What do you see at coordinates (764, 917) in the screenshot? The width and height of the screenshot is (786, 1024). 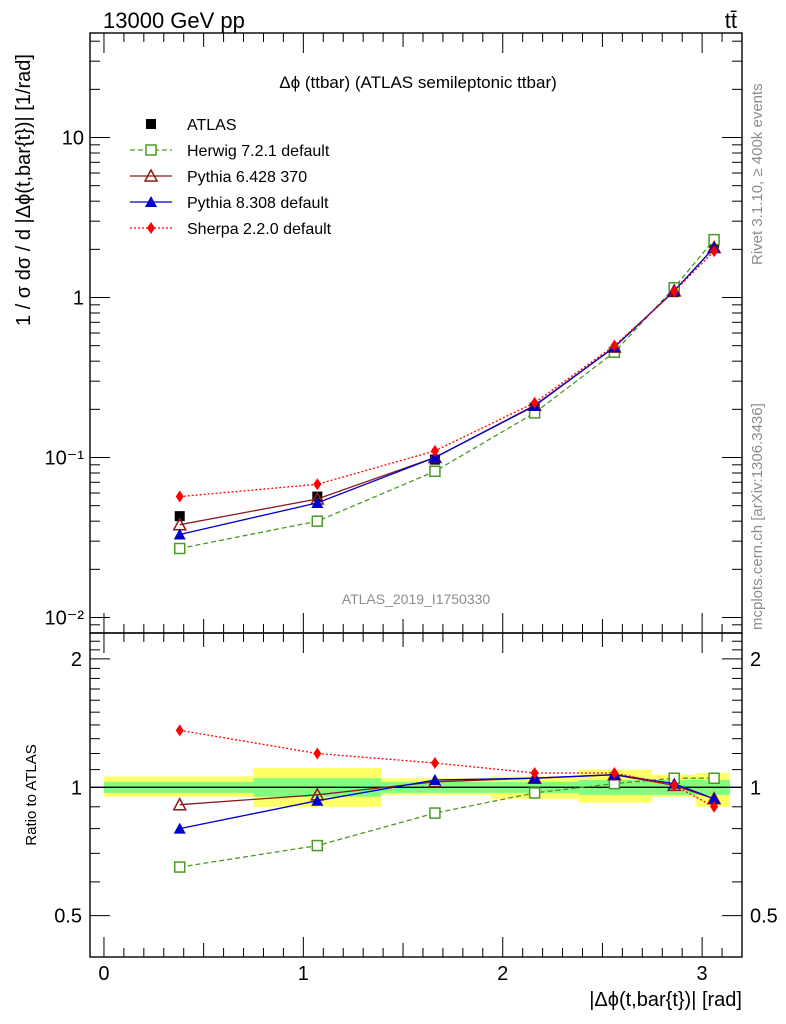 I see `ratio-y-tick-label-right: 0.5` at bounding box center [764, 917].